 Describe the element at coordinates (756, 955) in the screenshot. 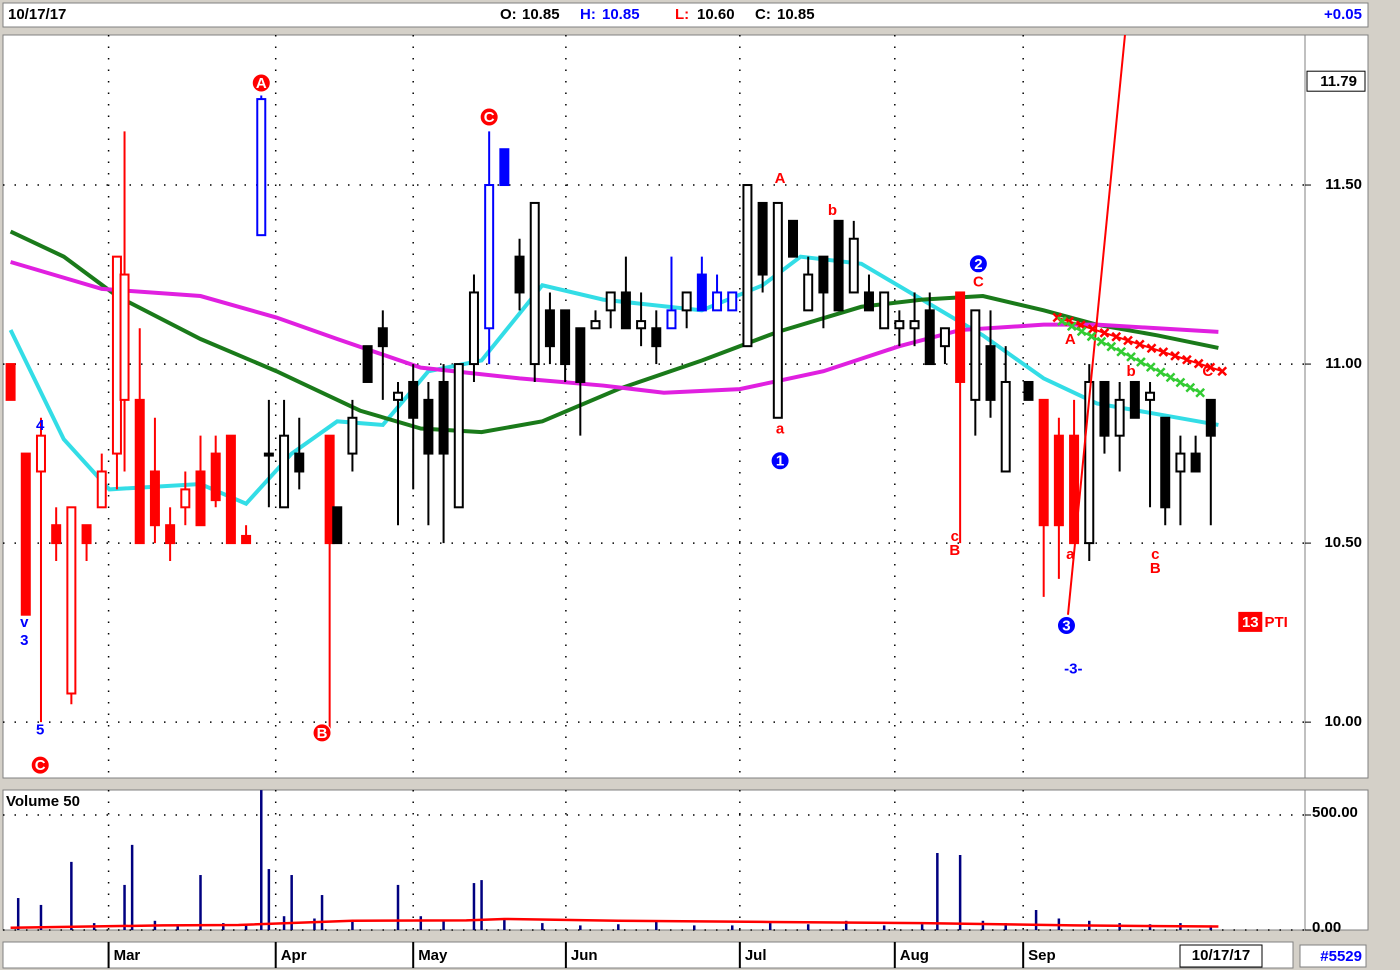

I see `x-tick-label: Jul` at that location.